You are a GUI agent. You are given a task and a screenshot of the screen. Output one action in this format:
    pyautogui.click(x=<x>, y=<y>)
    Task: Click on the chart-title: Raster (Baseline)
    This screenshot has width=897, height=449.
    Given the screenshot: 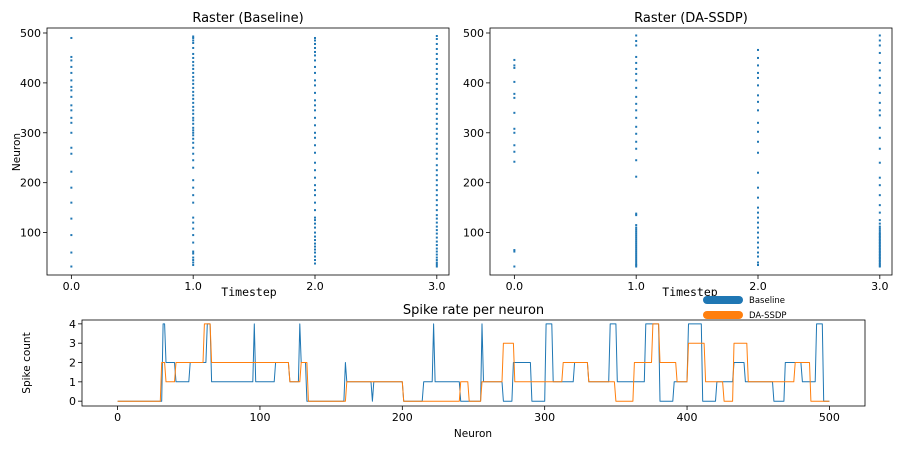 What is the action you would take?
    pyautogui.click(x=247, y=18)
    